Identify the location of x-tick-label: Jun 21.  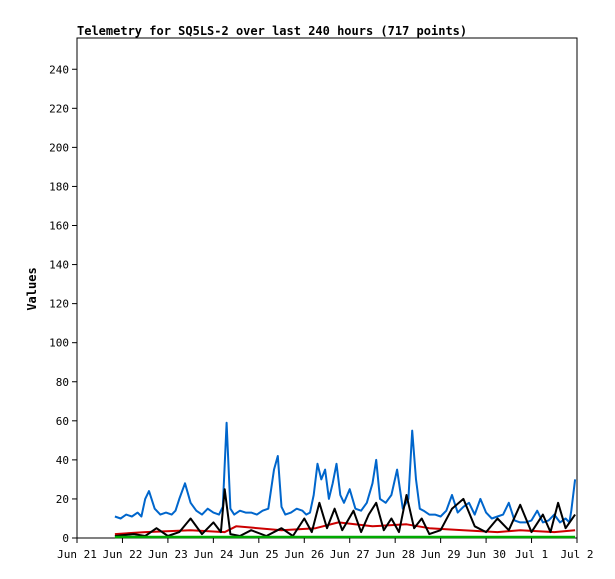
(77, 554).